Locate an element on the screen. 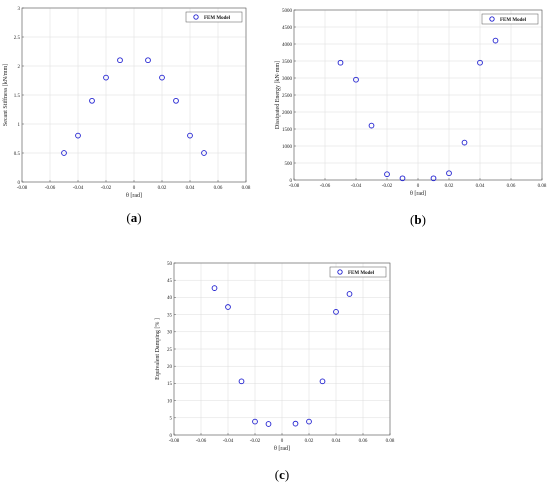 The image size is (550, 488). chart-c-x-tick-label: -0.08 is located at coordinates (174, 441).